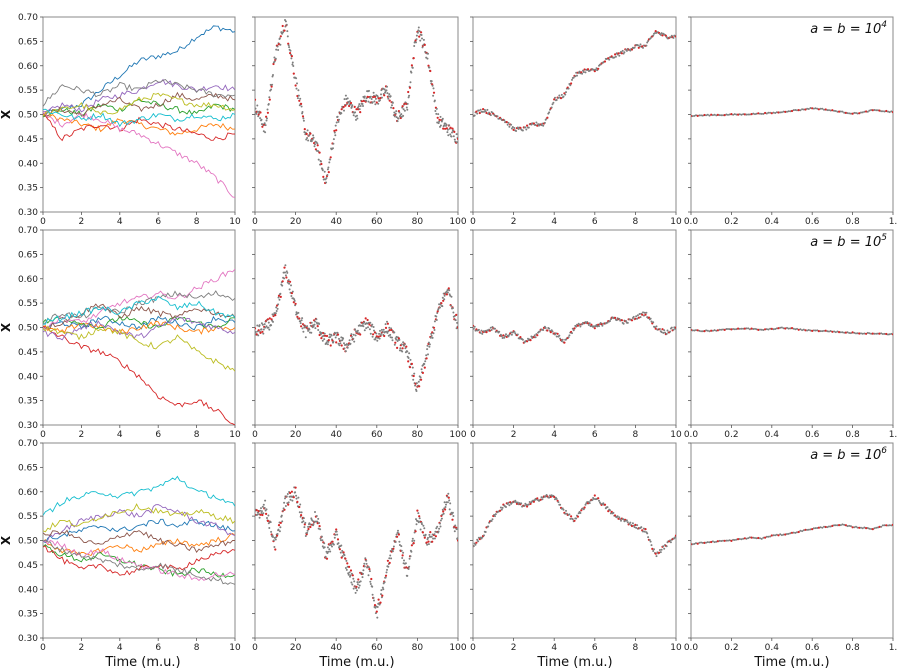 This screenshot has height=671, width=900. What do you see at coordinates (43, 222) in the screenshot?
I see `x-tick-label: 0` at bounding box center [43, 222].